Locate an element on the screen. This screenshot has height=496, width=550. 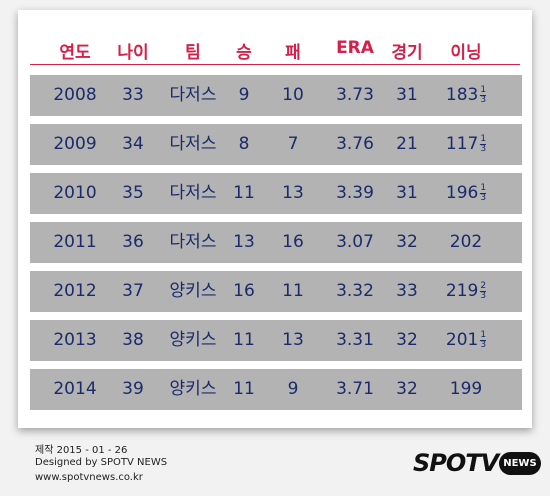
table-cell: 2014 is located at coordinates (75, 389).